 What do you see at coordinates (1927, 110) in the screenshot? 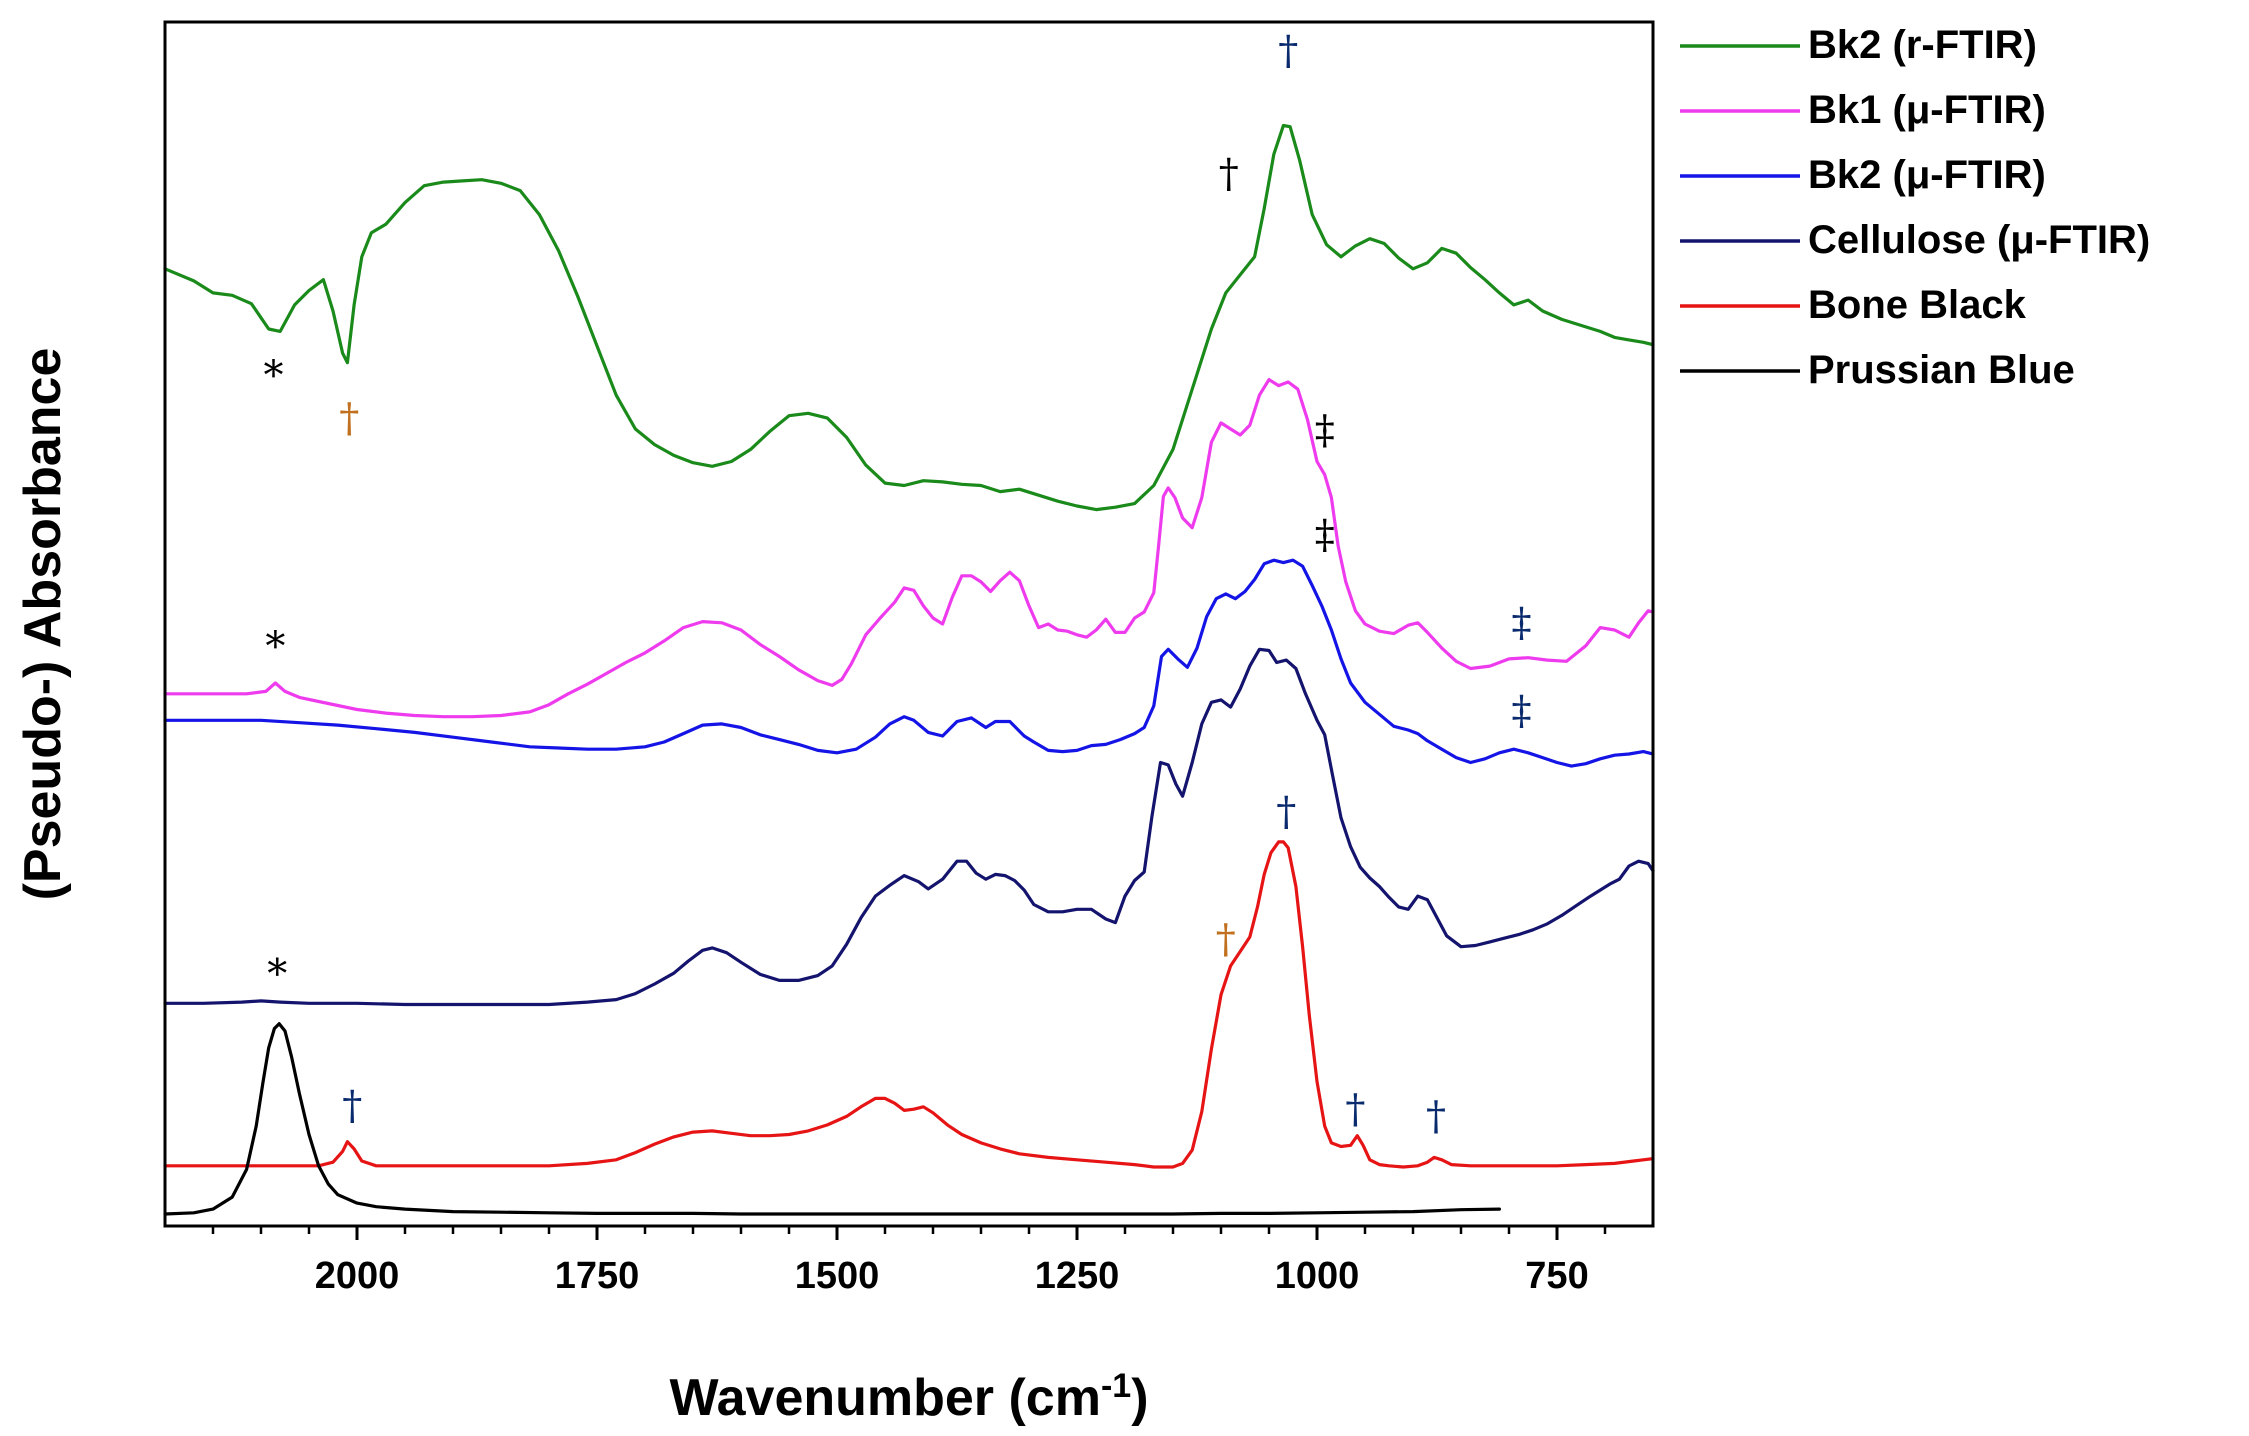
I see `legend-label-bk1-ftir: Bk1 (μ-FTIR)` at bounding box center [1927, 110].